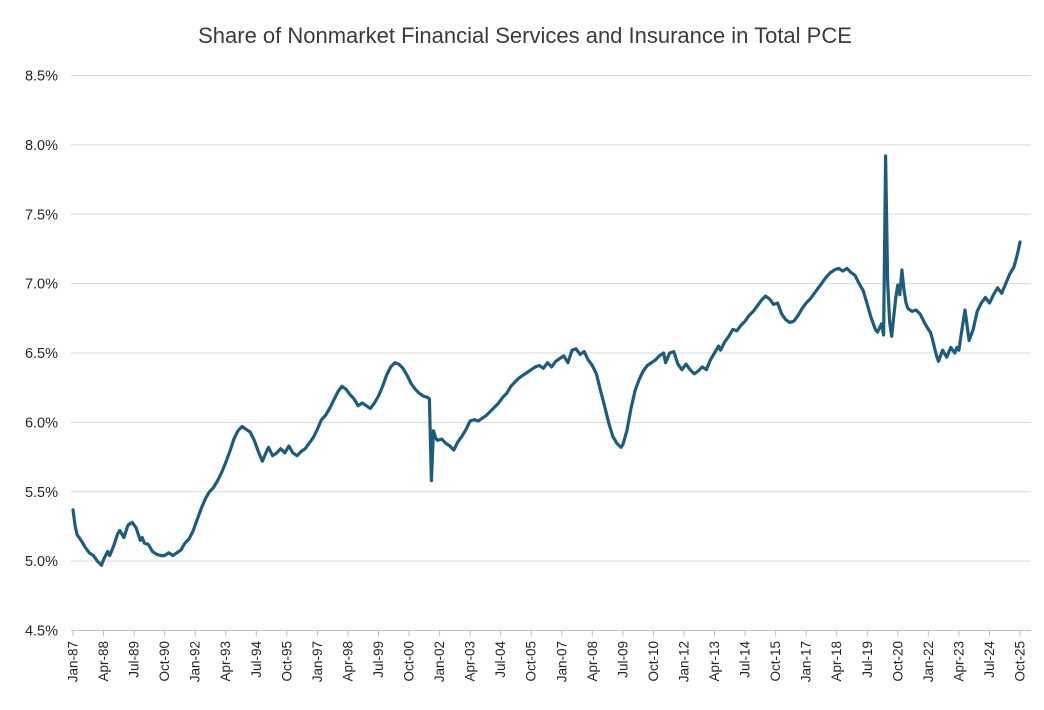  I want to click on x-tick-label: Apr-88, so click(103, 661).